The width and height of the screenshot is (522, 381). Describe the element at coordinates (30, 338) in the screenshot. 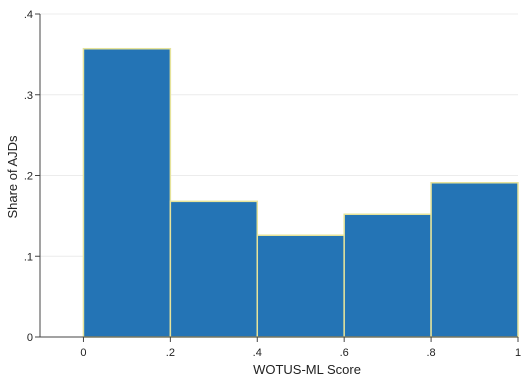

I see `y-tick-label: 0` at that location.